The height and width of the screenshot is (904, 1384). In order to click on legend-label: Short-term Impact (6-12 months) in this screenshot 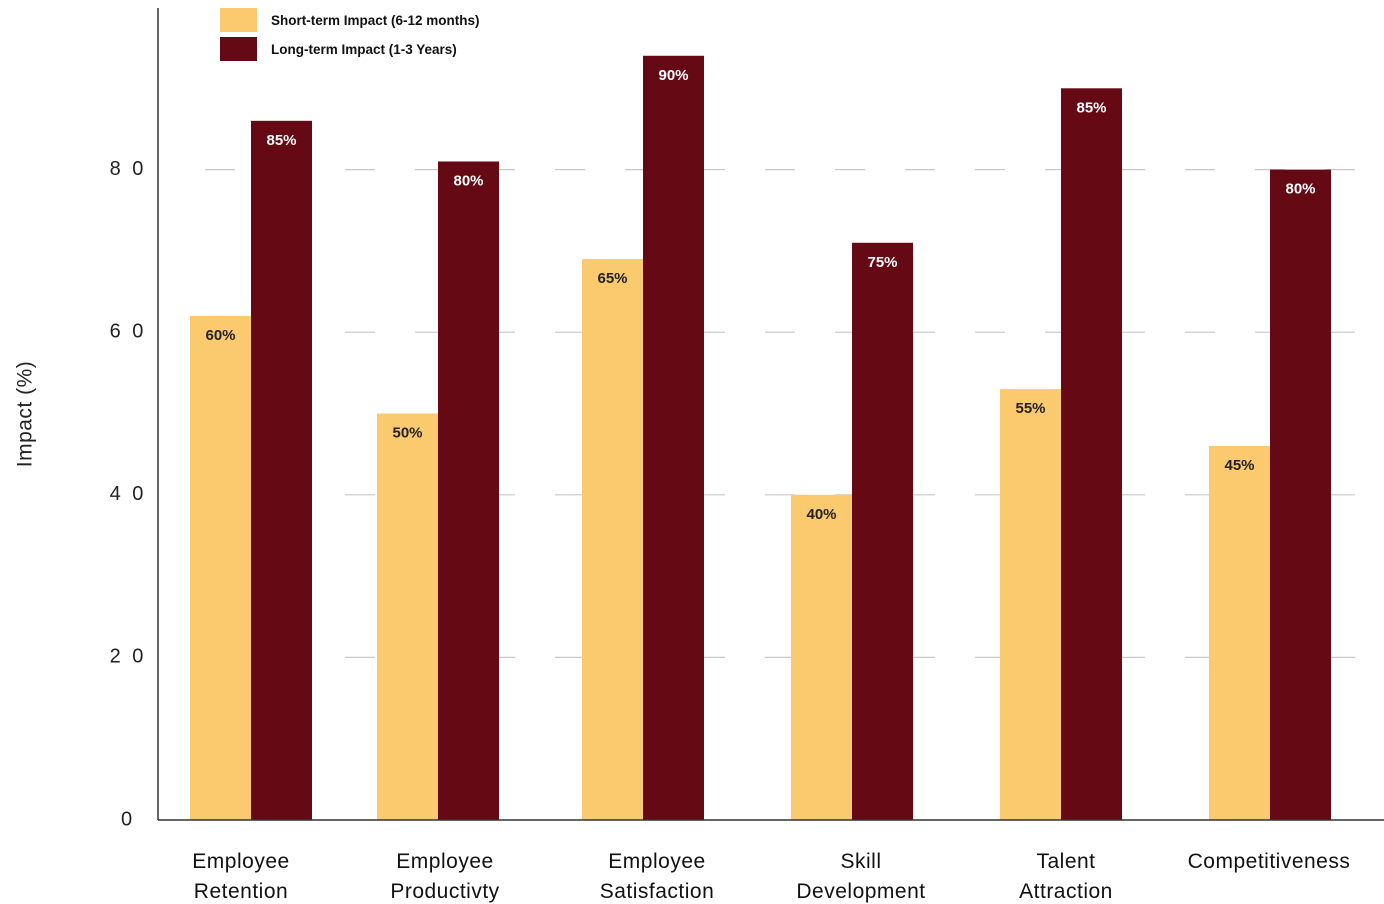, I will do `click(375, 20)`.